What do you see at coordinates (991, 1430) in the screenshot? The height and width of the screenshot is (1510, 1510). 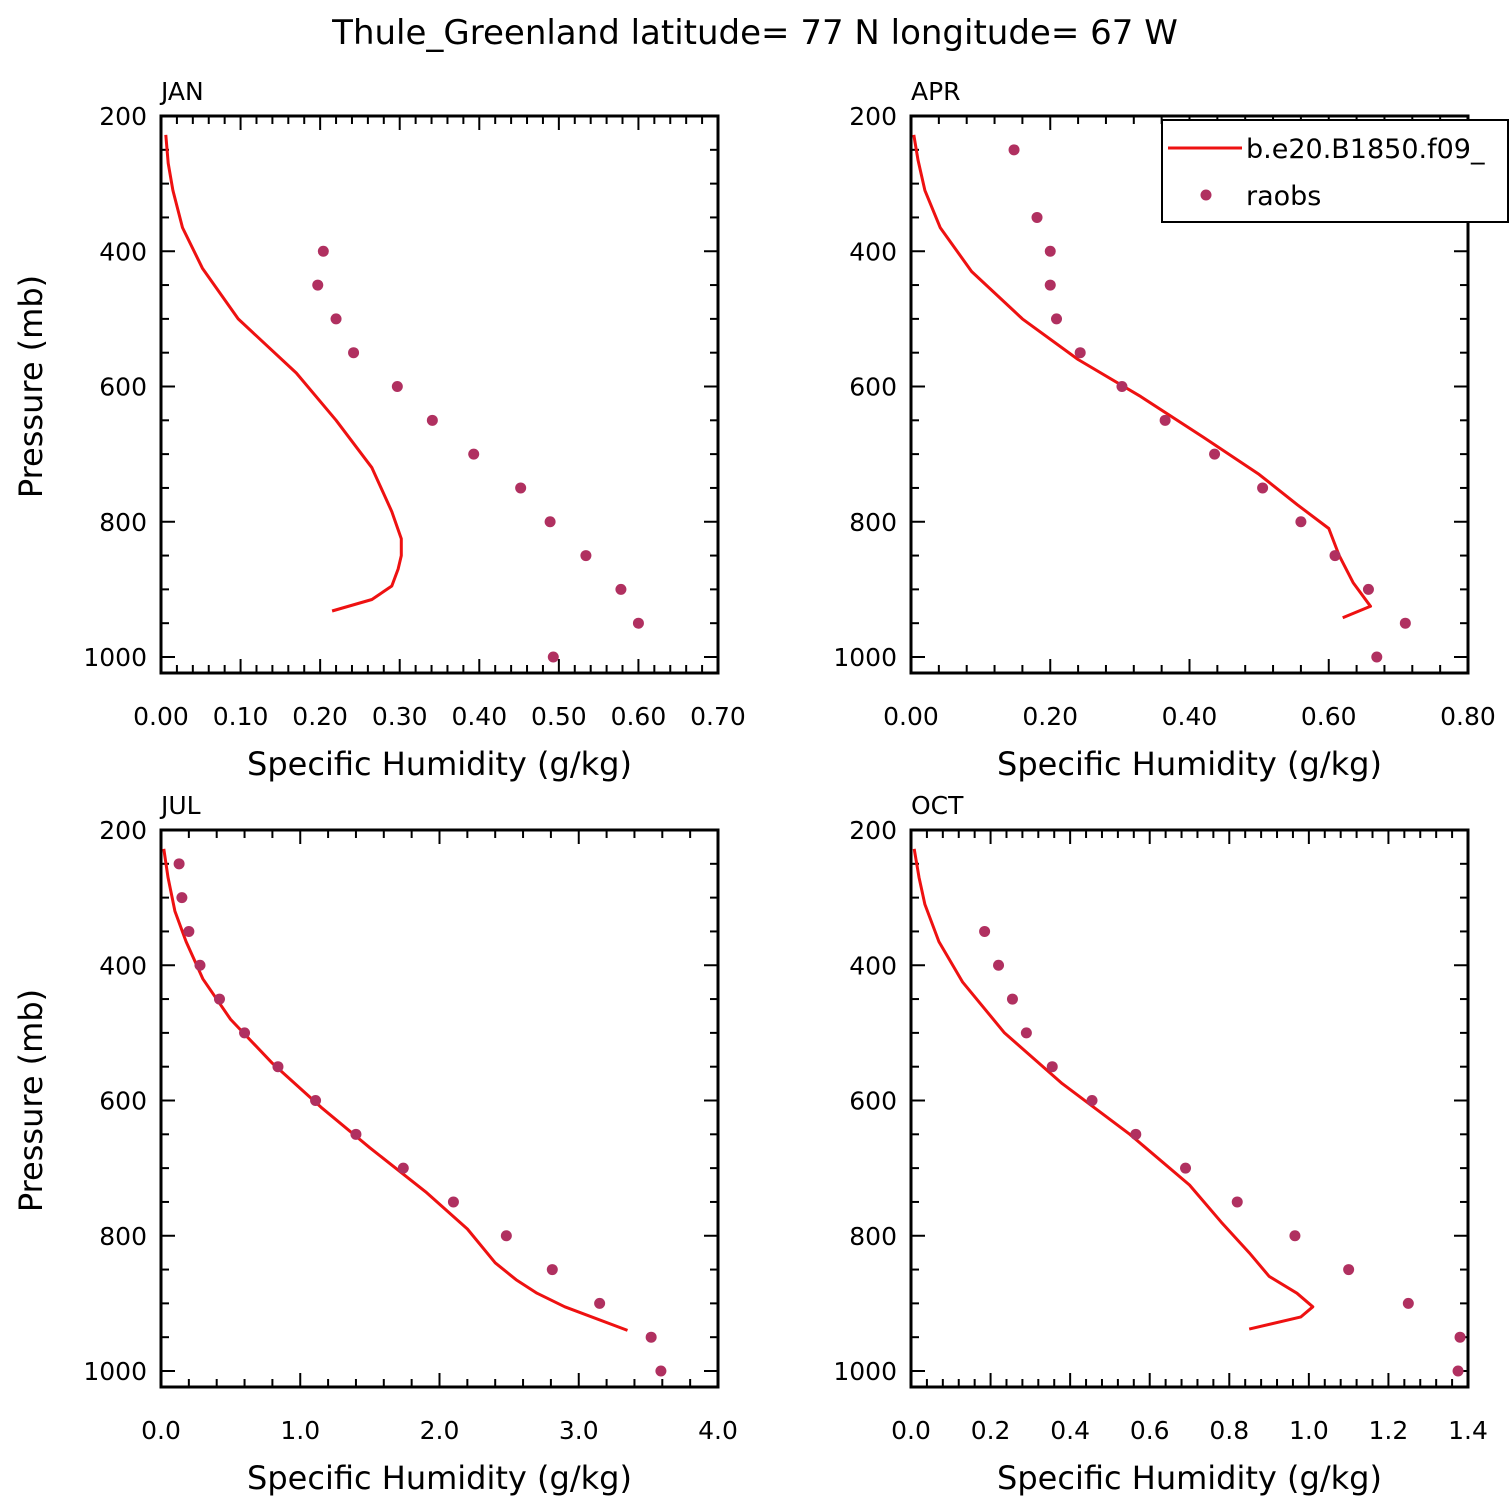 I see `x-tick-label: 0.2` at bounding box center [991, 1430].